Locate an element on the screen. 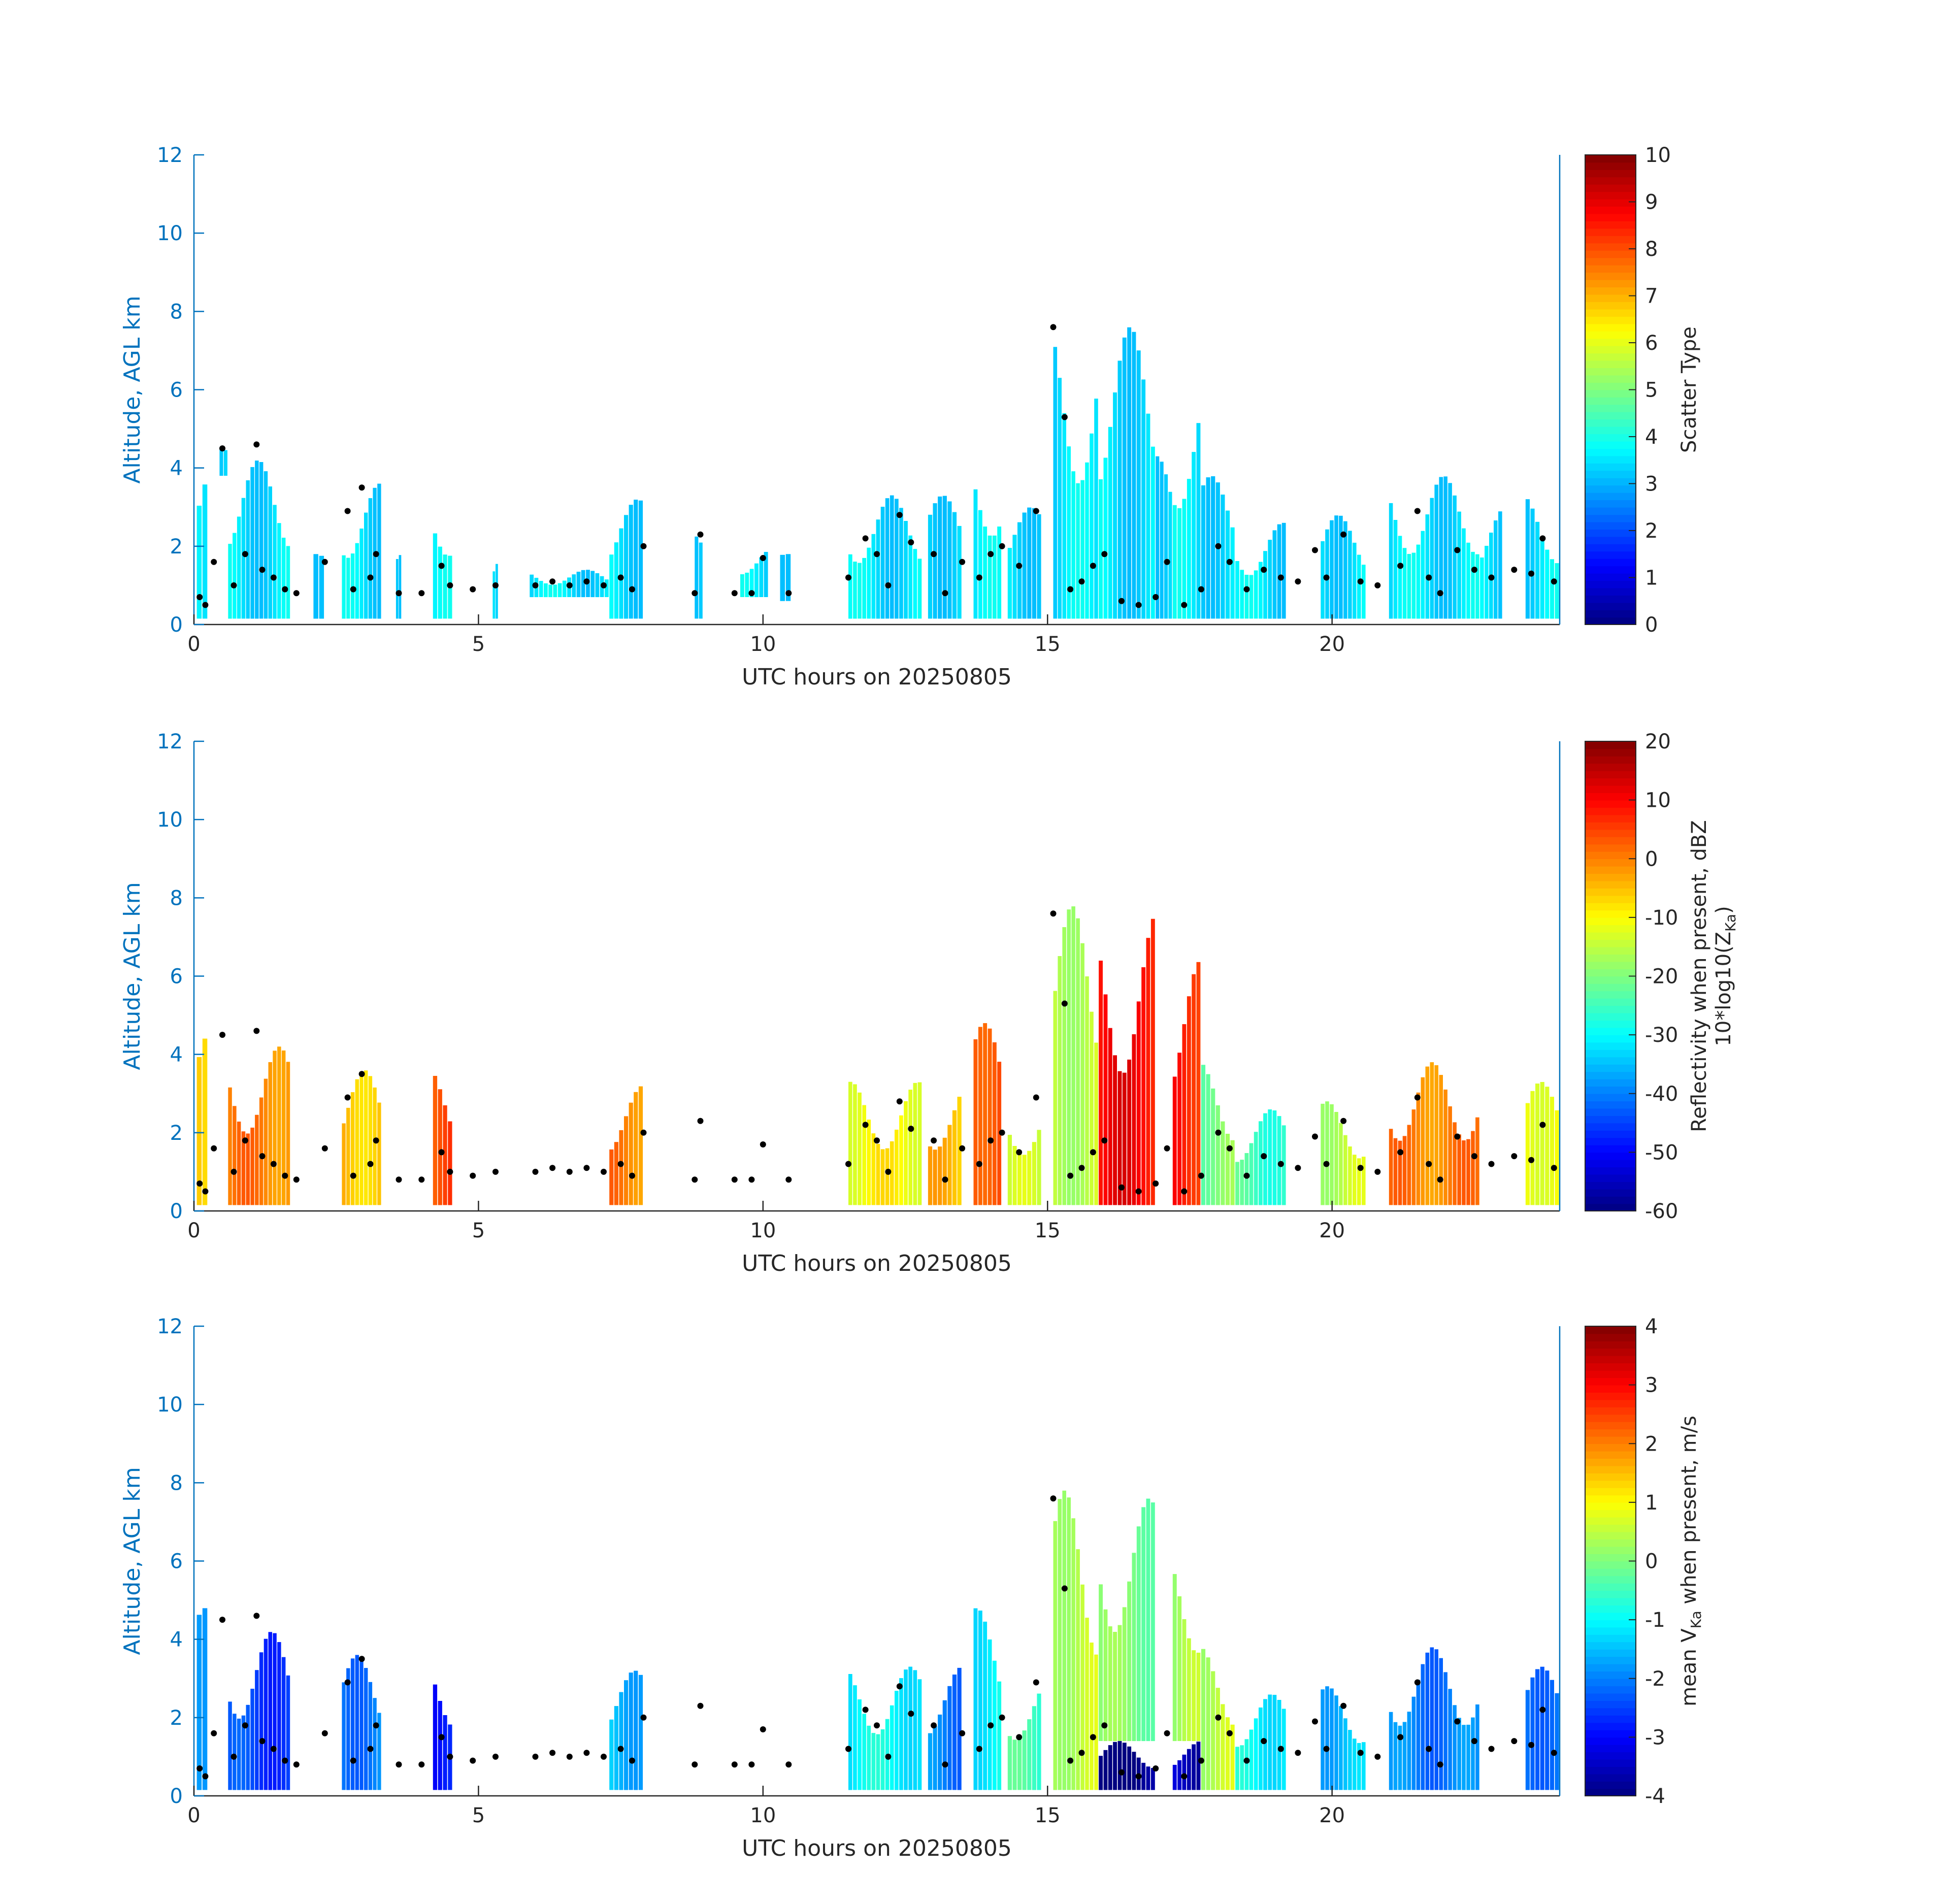 This screenshot has width=1942, height=1904. x-axis-label: UTC hours on 20250805 is located at coordinates (877, 1264).